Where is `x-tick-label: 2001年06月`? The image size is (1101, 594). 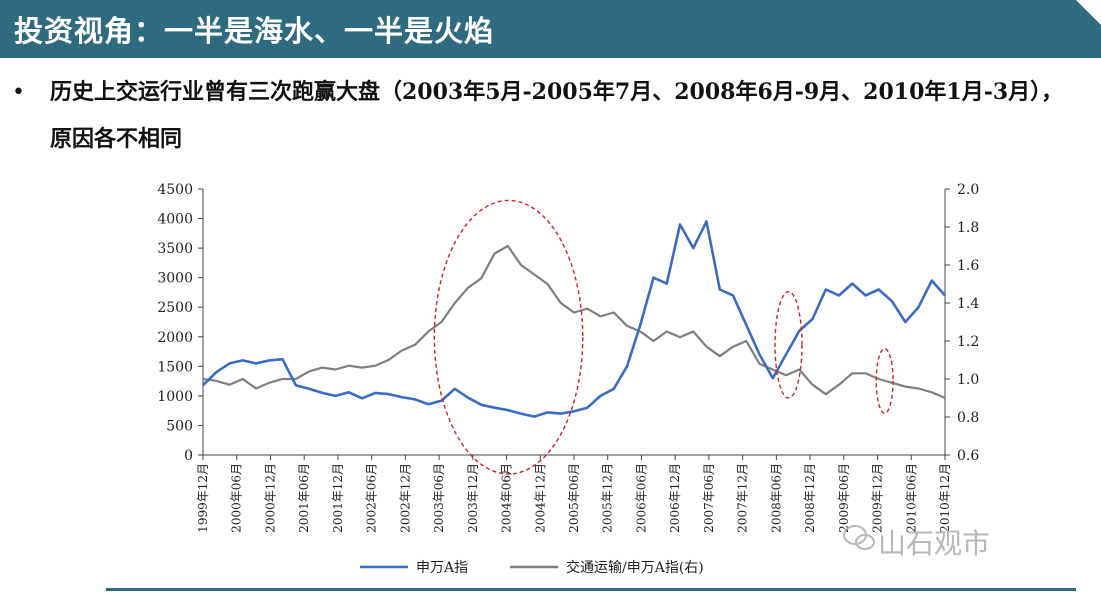 x-tick-label: 2001年06月 is located at coordinates (304, 498).